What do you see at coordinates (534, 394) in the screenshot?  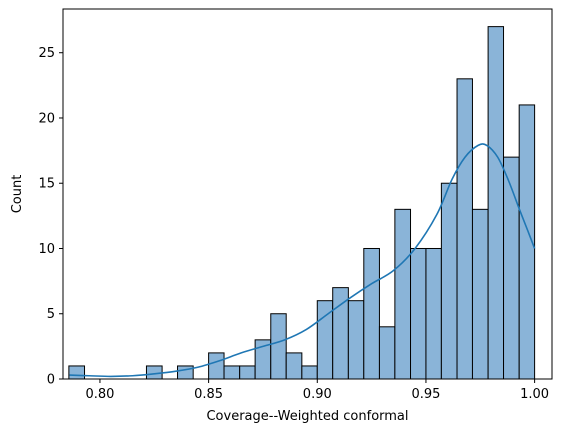 I see `x-tick-label: 1.00` at bounding box center [534, 394].